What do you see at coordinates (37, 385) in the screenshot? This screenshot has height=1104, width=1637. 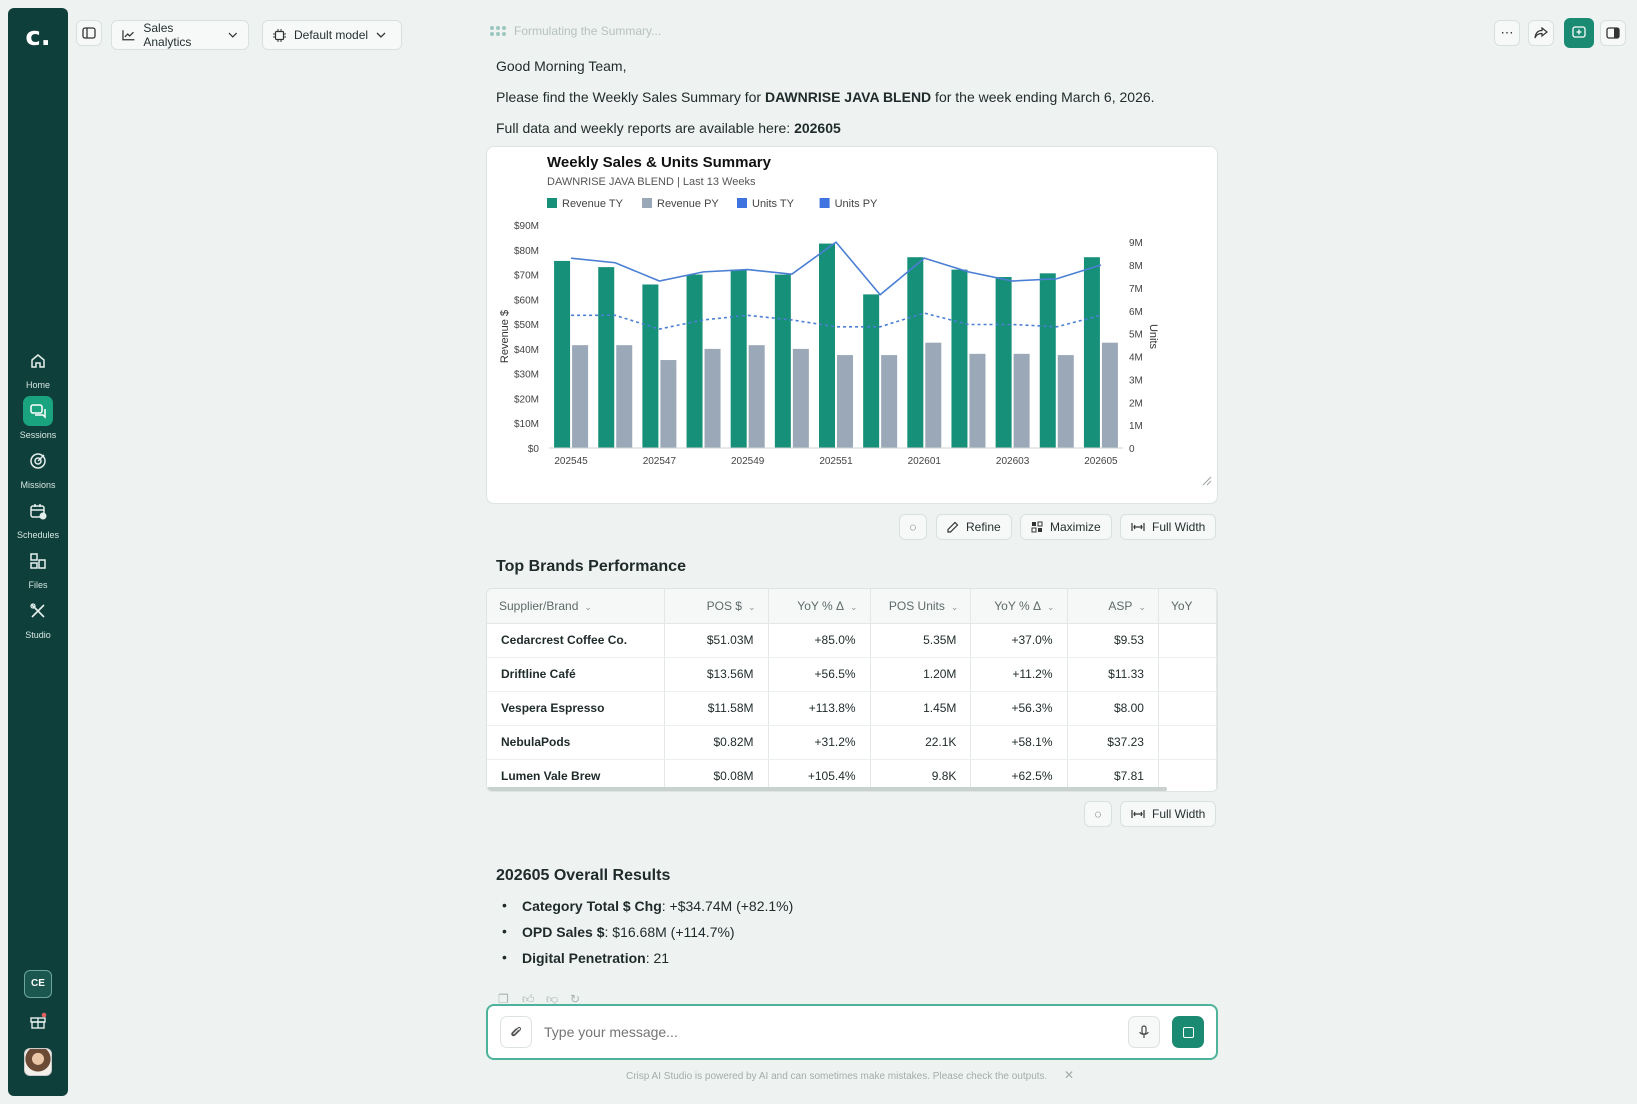 I see `nav-label: Home` at bounding box center [37, 385].